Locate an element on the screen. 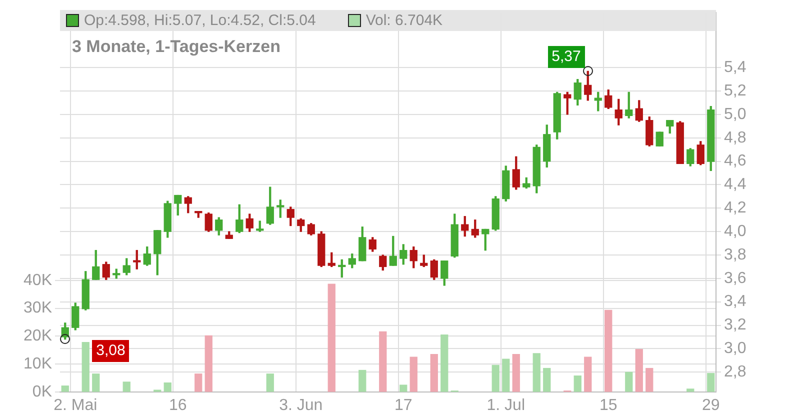  y-tick-label: 5,2 is located at coordinates (735, 91).